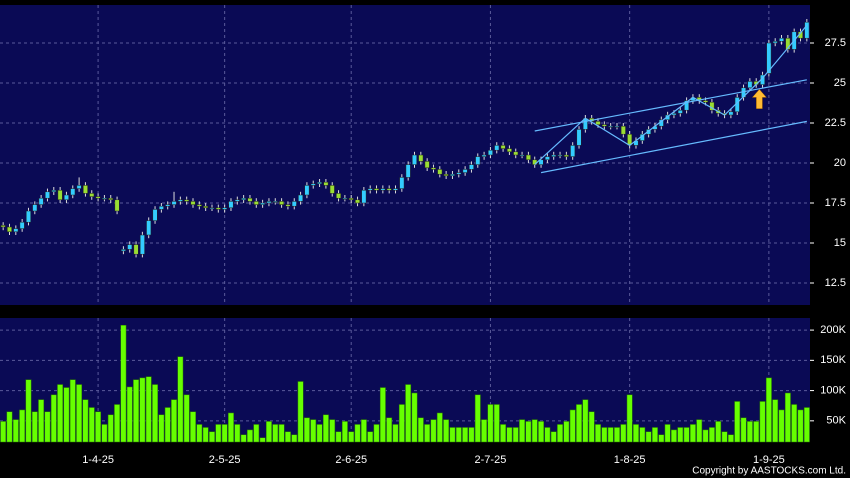 This screenshot has width=850, height=478. Describe the element at coordinates (833, 360) in the screenshot. I see `y2-tick-label: 150K` at that location.